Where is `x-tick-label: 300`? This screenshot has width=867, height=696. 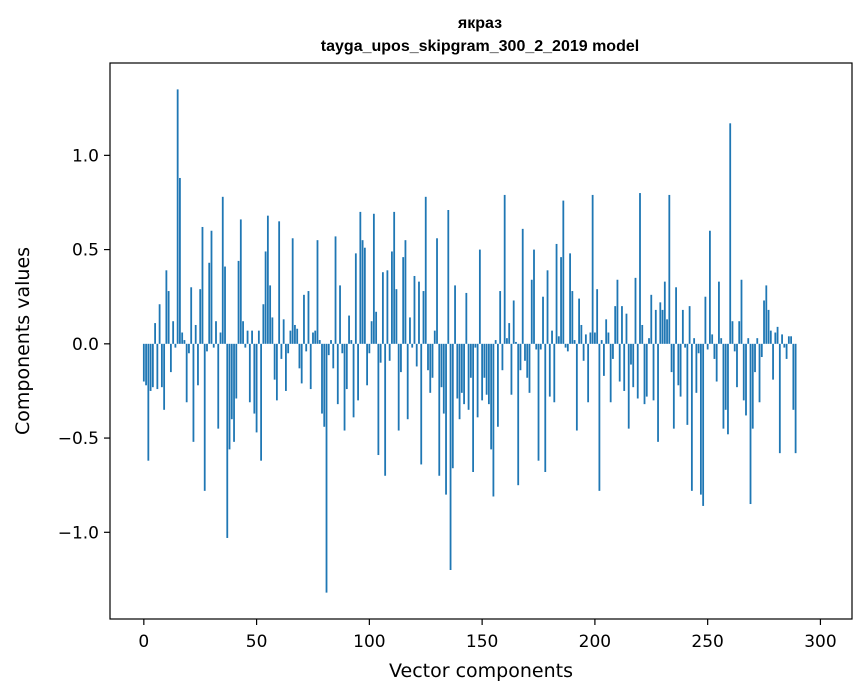
x-tick-label: 300 is located at coordinates (820, 642).